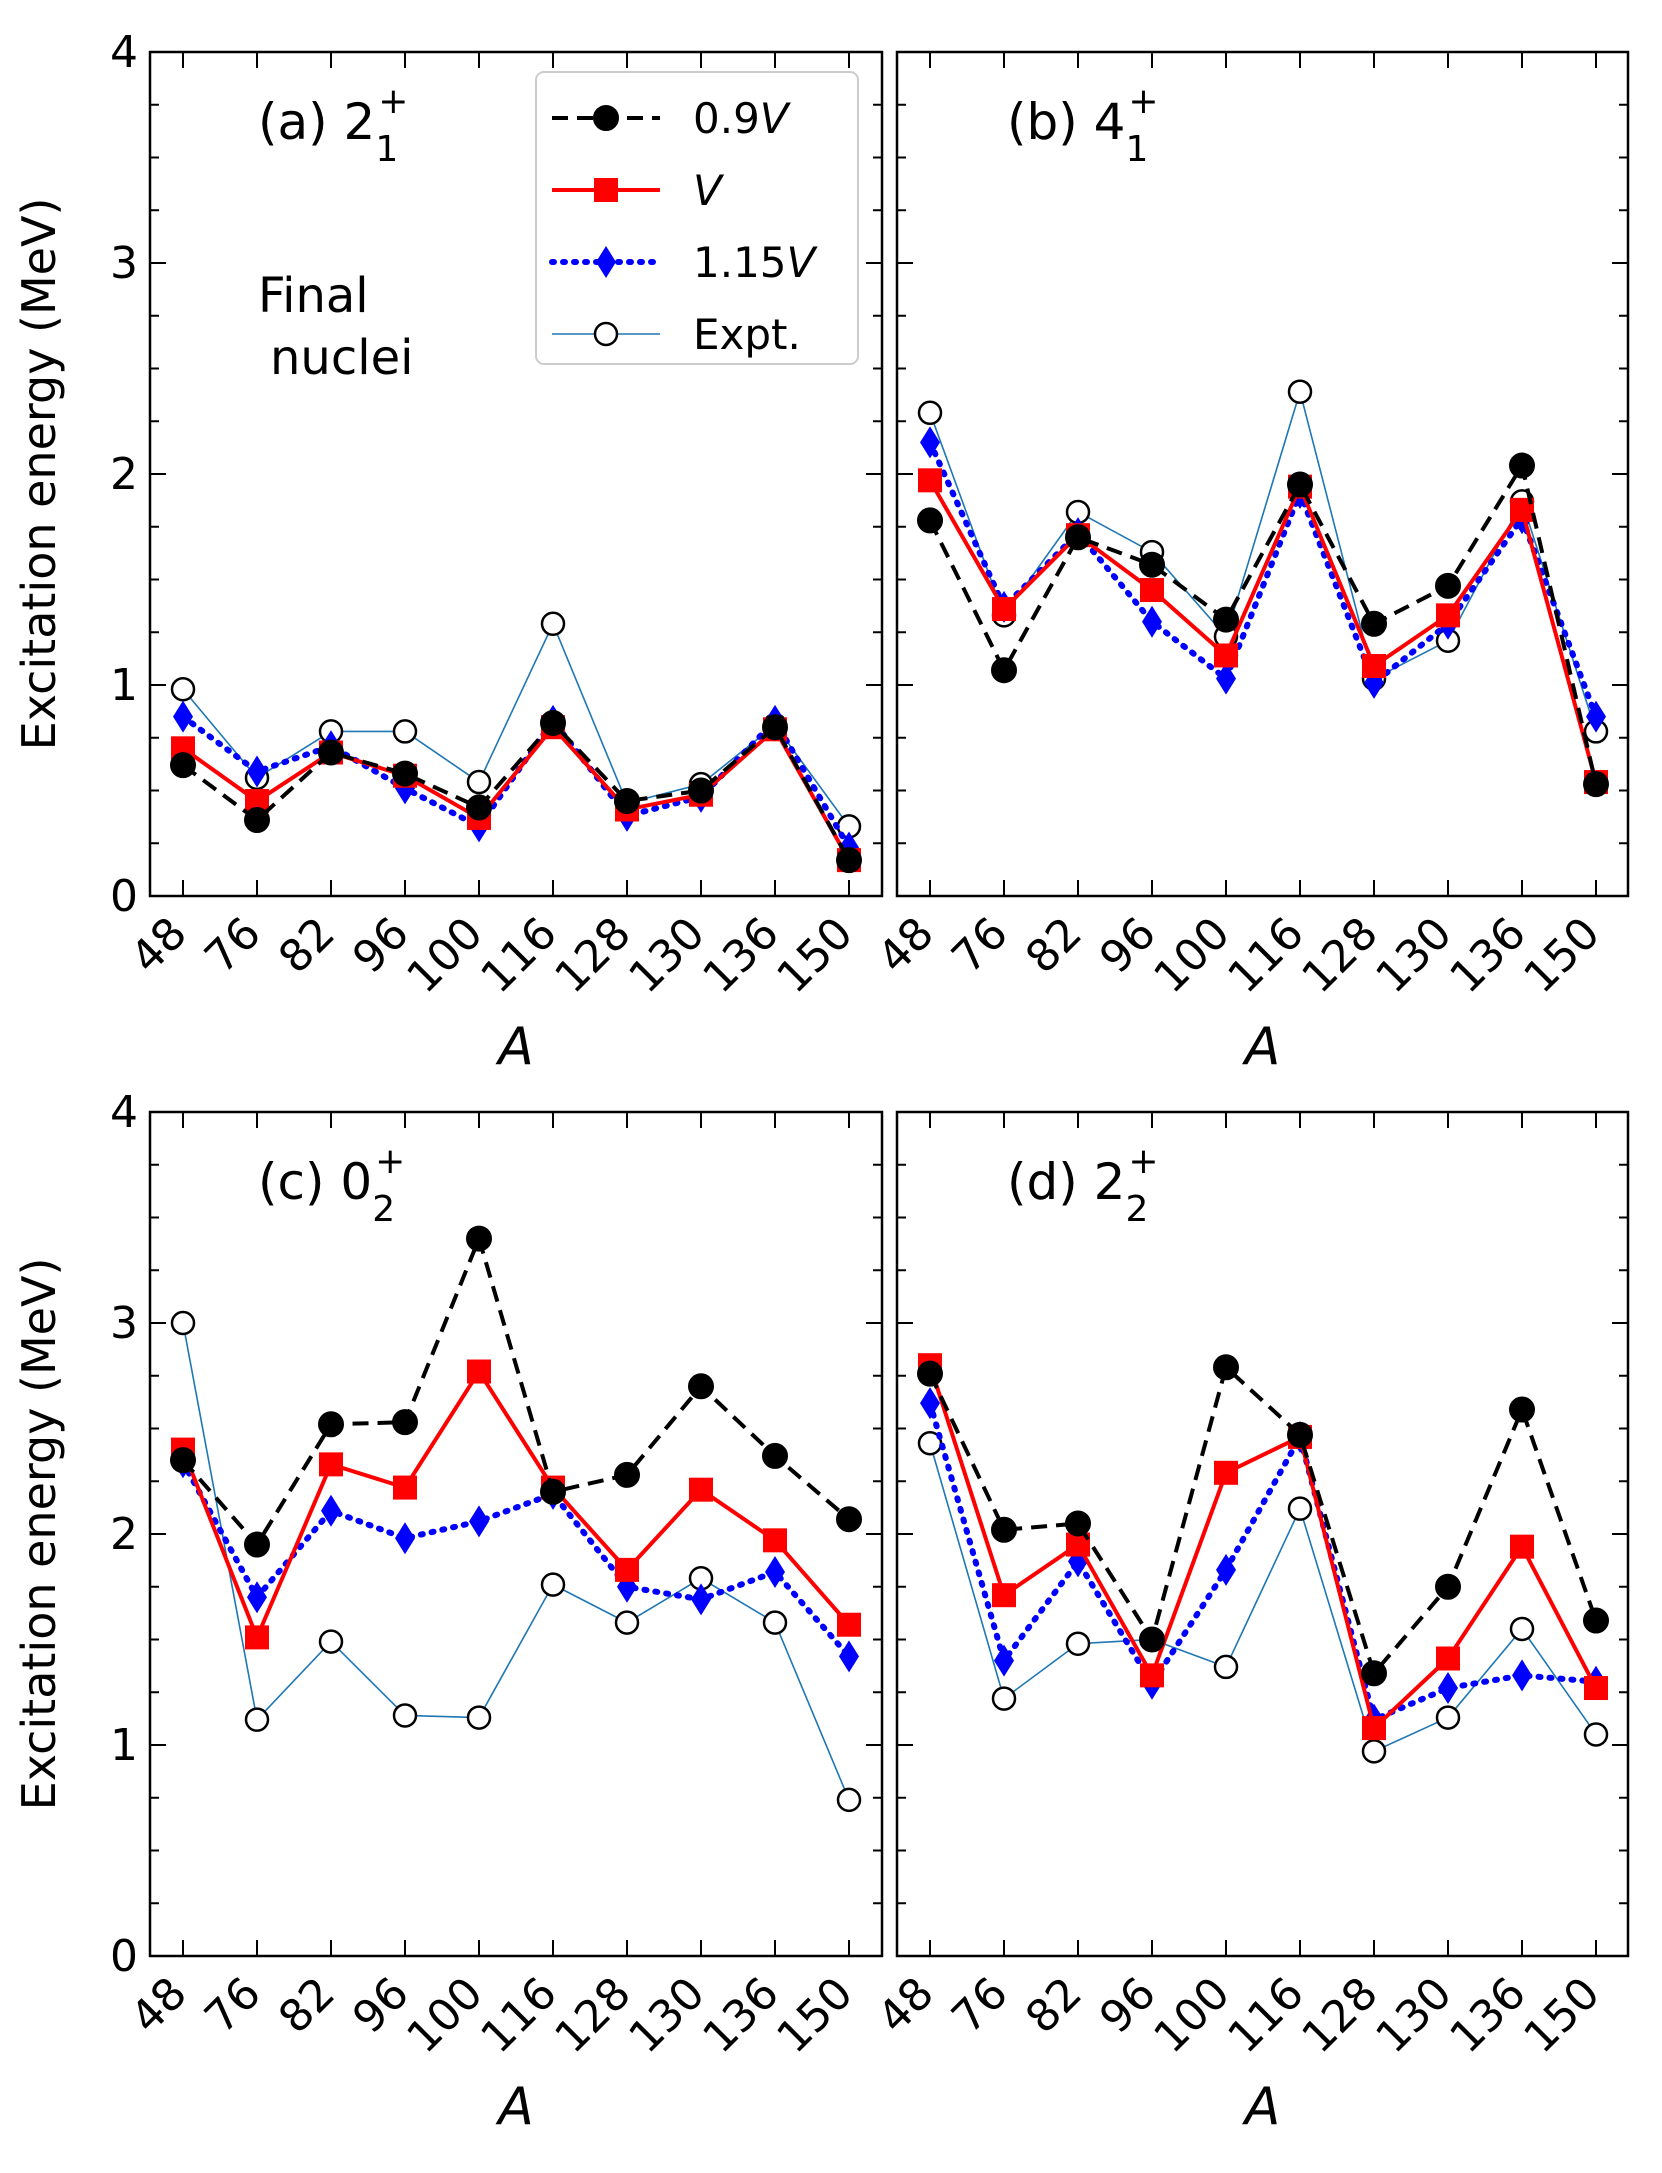  Describe the element at coordinates (592, 955) in the screenshot. I see `x-tick-label: 128` at that location.